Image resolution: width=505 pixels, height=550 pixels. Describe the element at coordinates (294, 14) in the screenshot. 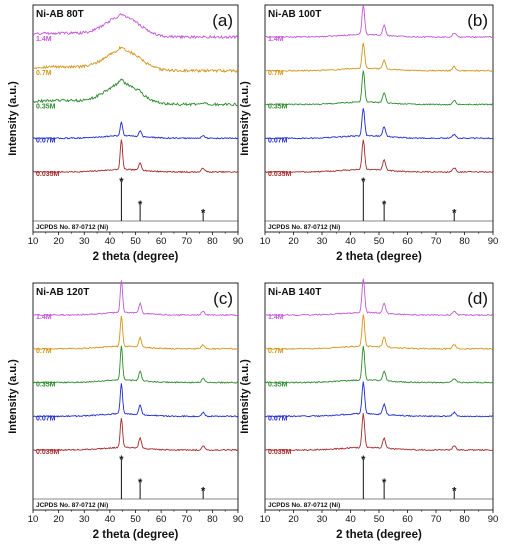

I see `panel-title: Ni-AB 100T` at that location.